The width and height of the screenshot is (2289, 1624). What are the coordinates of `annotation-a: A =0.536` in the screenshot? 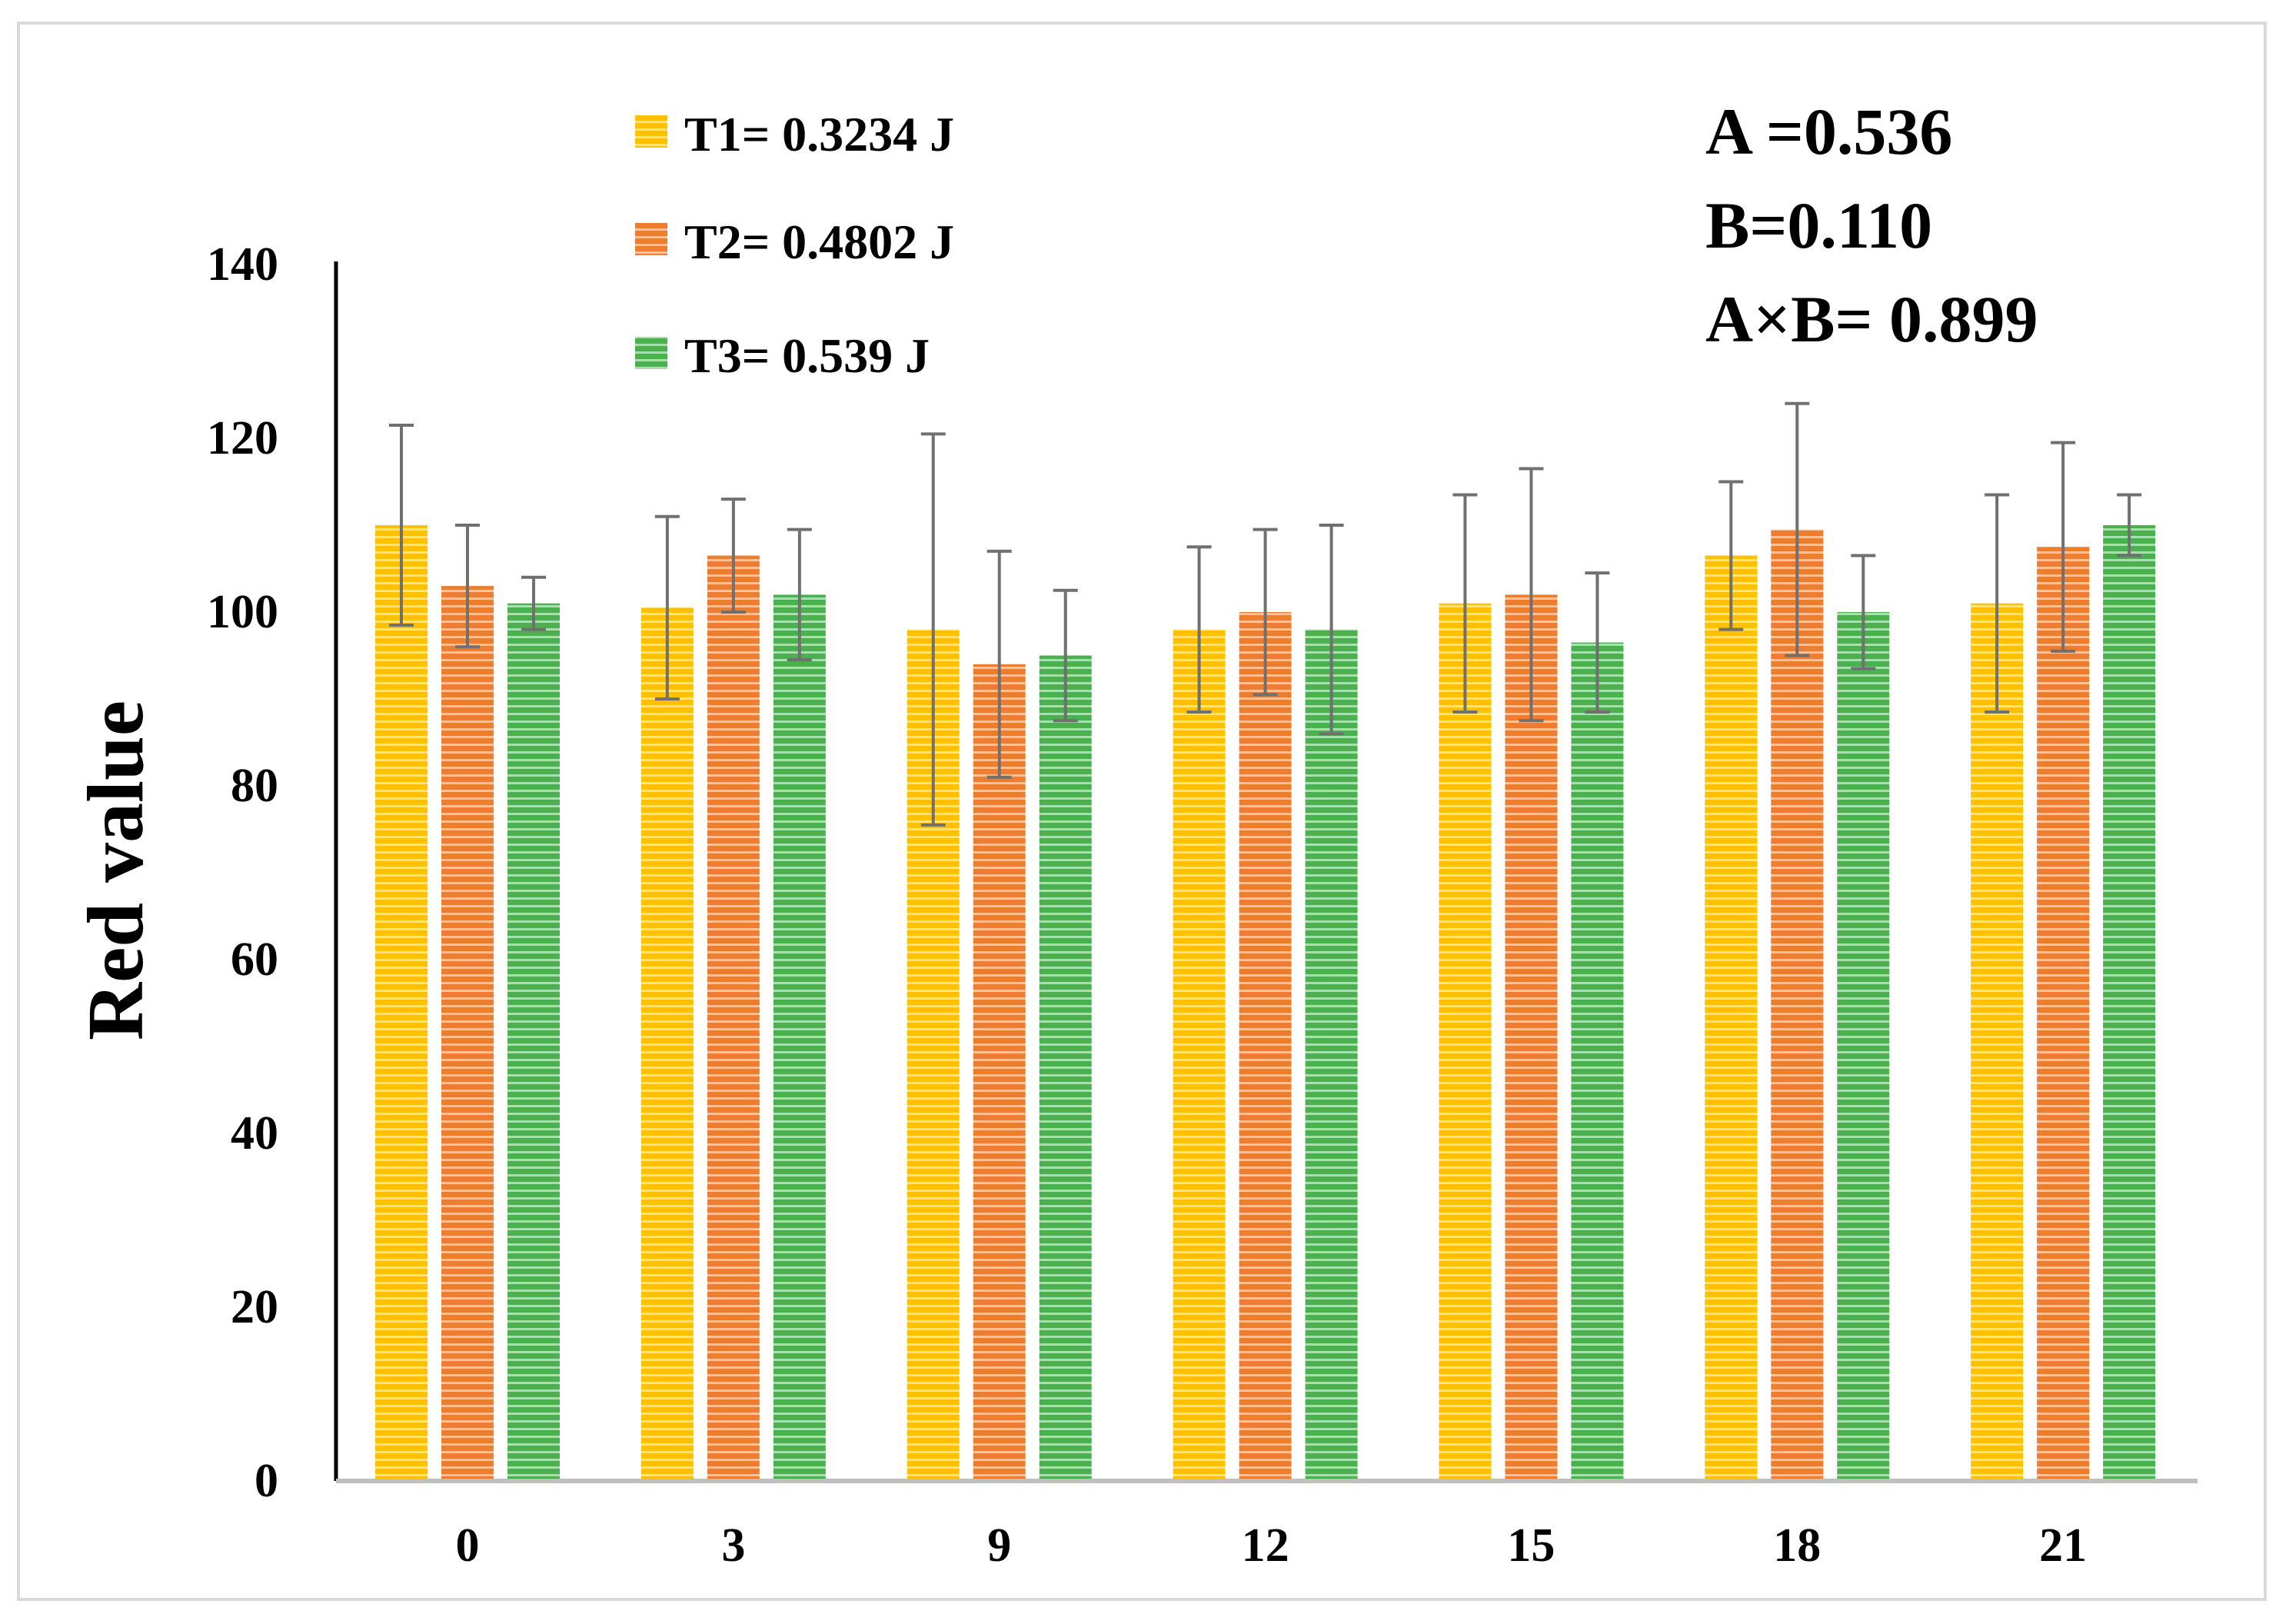 It's located at (1828, 131).